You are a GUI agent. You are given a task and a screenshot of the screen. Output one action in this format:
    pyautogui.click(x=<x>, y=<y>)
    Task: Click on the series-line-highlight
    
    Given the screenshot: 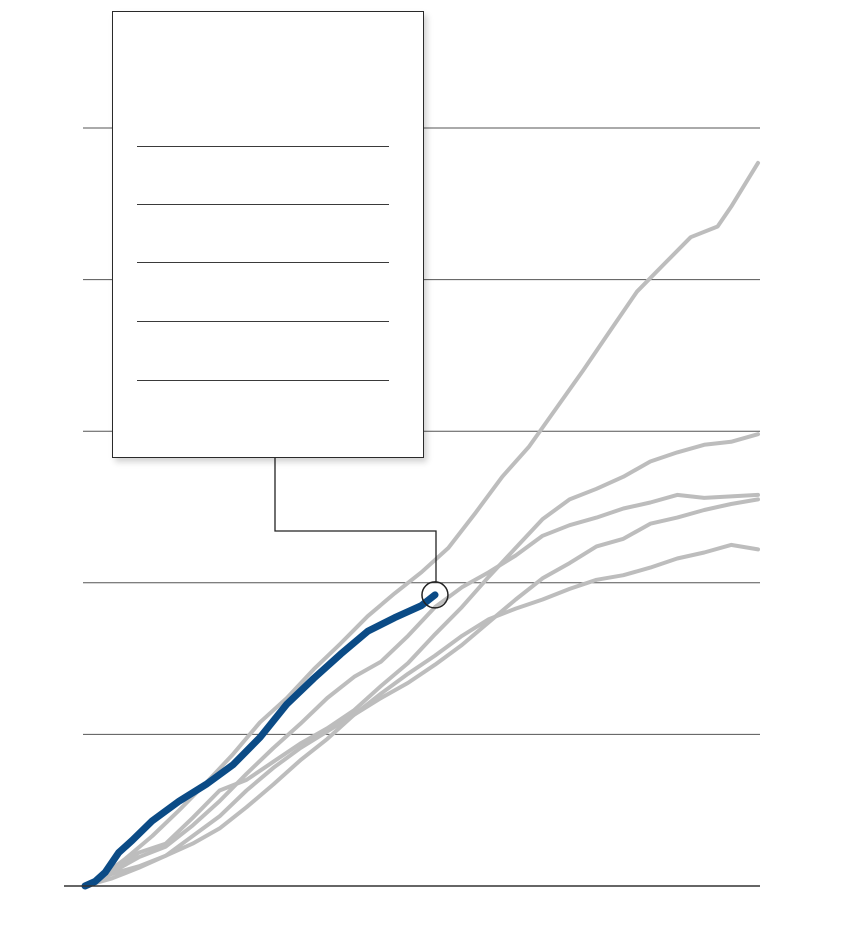 What is the action you would take?
    pyautogui.click(x=260, y=740)
    